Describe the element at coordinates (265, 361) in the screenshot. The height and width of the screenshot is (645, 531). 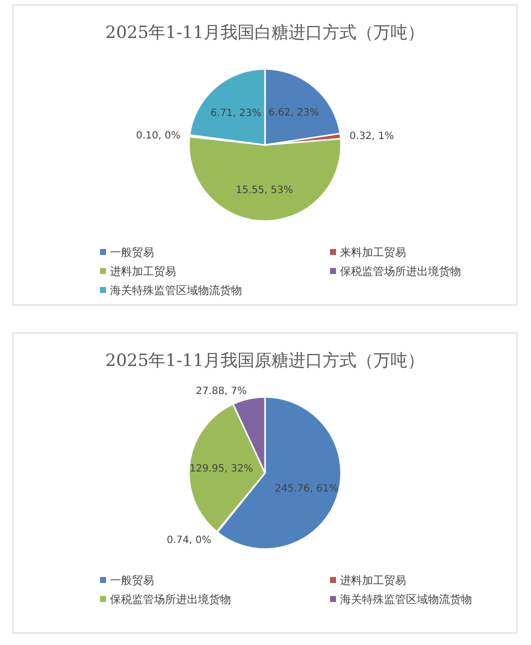
I see `chart-title: 2025年1-11月我国原糖进口方式（万吨）` at that location.